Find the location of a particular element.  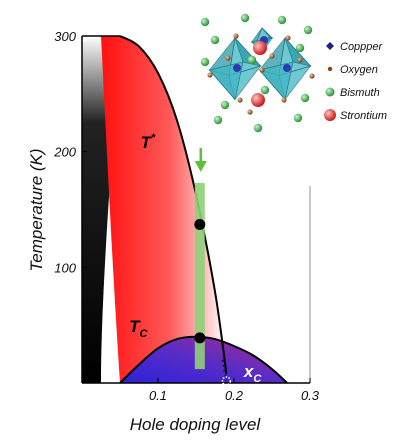

legend-item: Oxygen is located at coordinates (352, 70).